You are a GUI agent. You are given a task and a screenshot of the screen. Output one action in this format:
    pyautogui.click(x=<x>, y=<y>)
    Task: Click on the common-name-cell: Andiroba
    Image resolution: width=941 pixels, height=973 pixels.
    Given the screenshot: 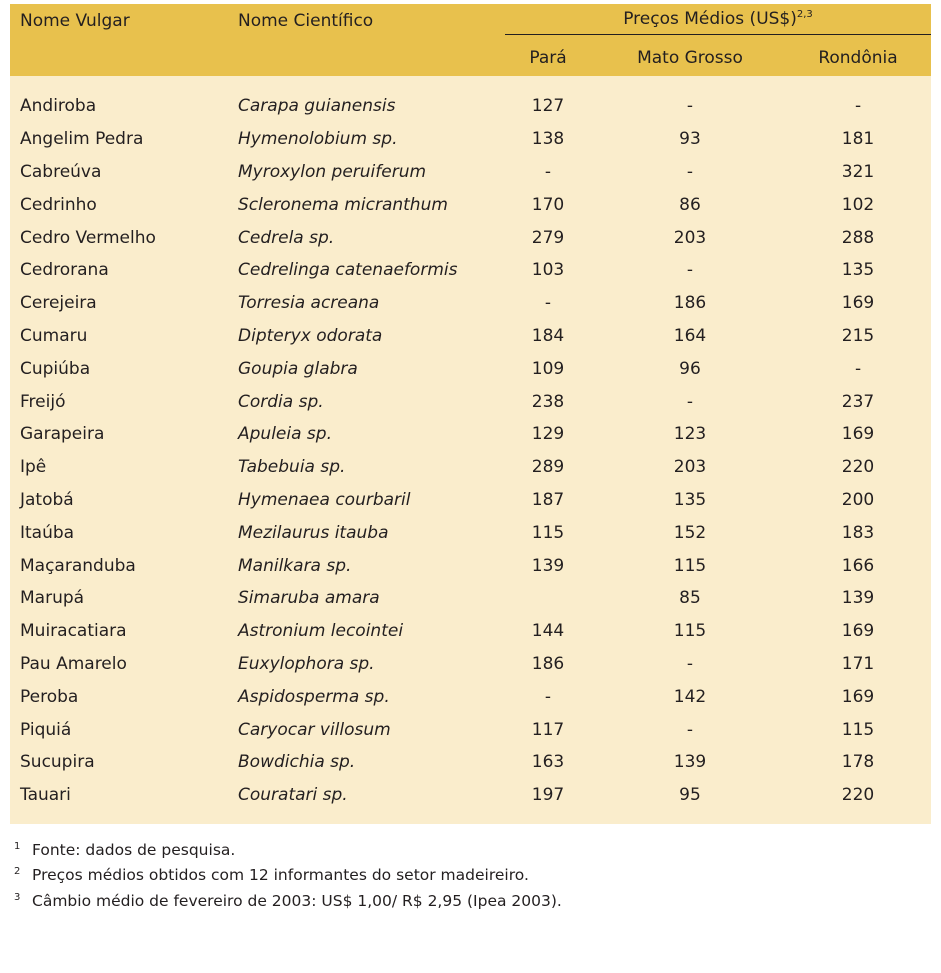 What is the action you would take?
    pyautogui.click(x=120, y=106)
    